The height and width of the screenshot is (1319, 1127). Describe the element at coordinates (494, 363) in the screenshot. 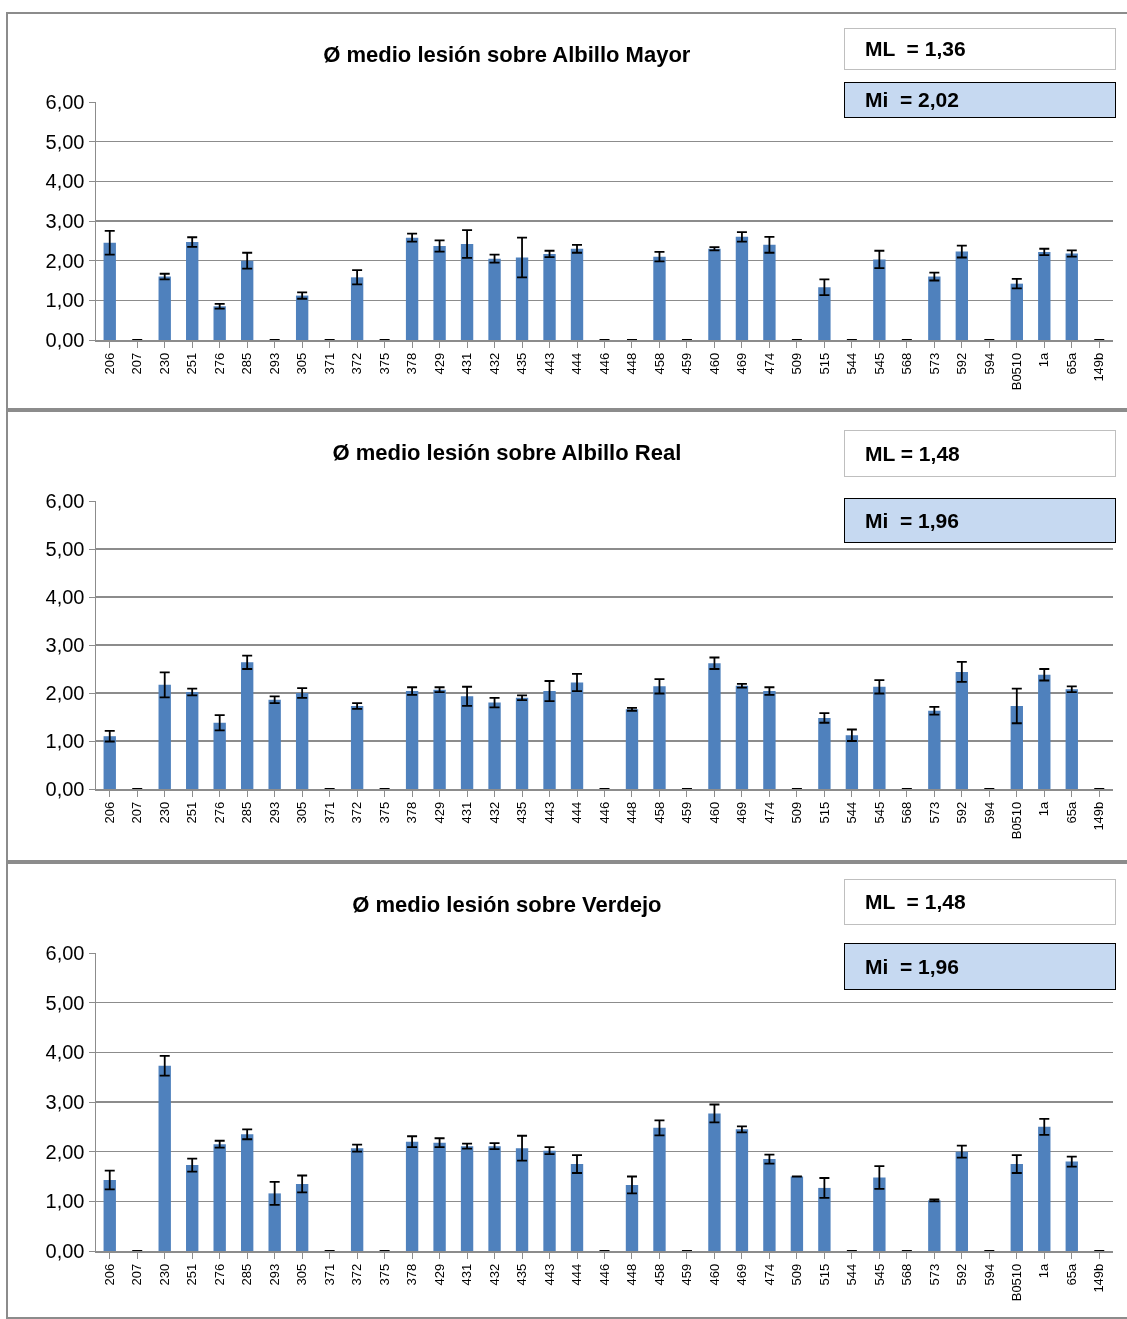

I see `x-tick-label: 432` at that location.